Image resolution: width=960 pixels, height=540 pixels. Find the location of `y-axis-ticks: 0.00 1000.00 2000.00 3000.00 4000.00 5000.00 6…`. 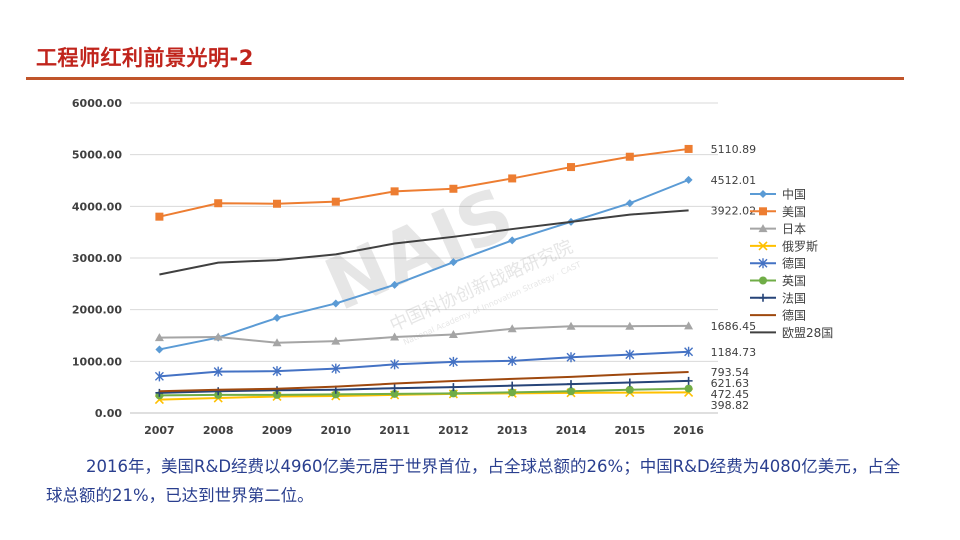

y-axis-ticks: 0.00 1000.00 2000.00 3000.00 4000.00 5000.00 6… is located at coordinates (97, 258).